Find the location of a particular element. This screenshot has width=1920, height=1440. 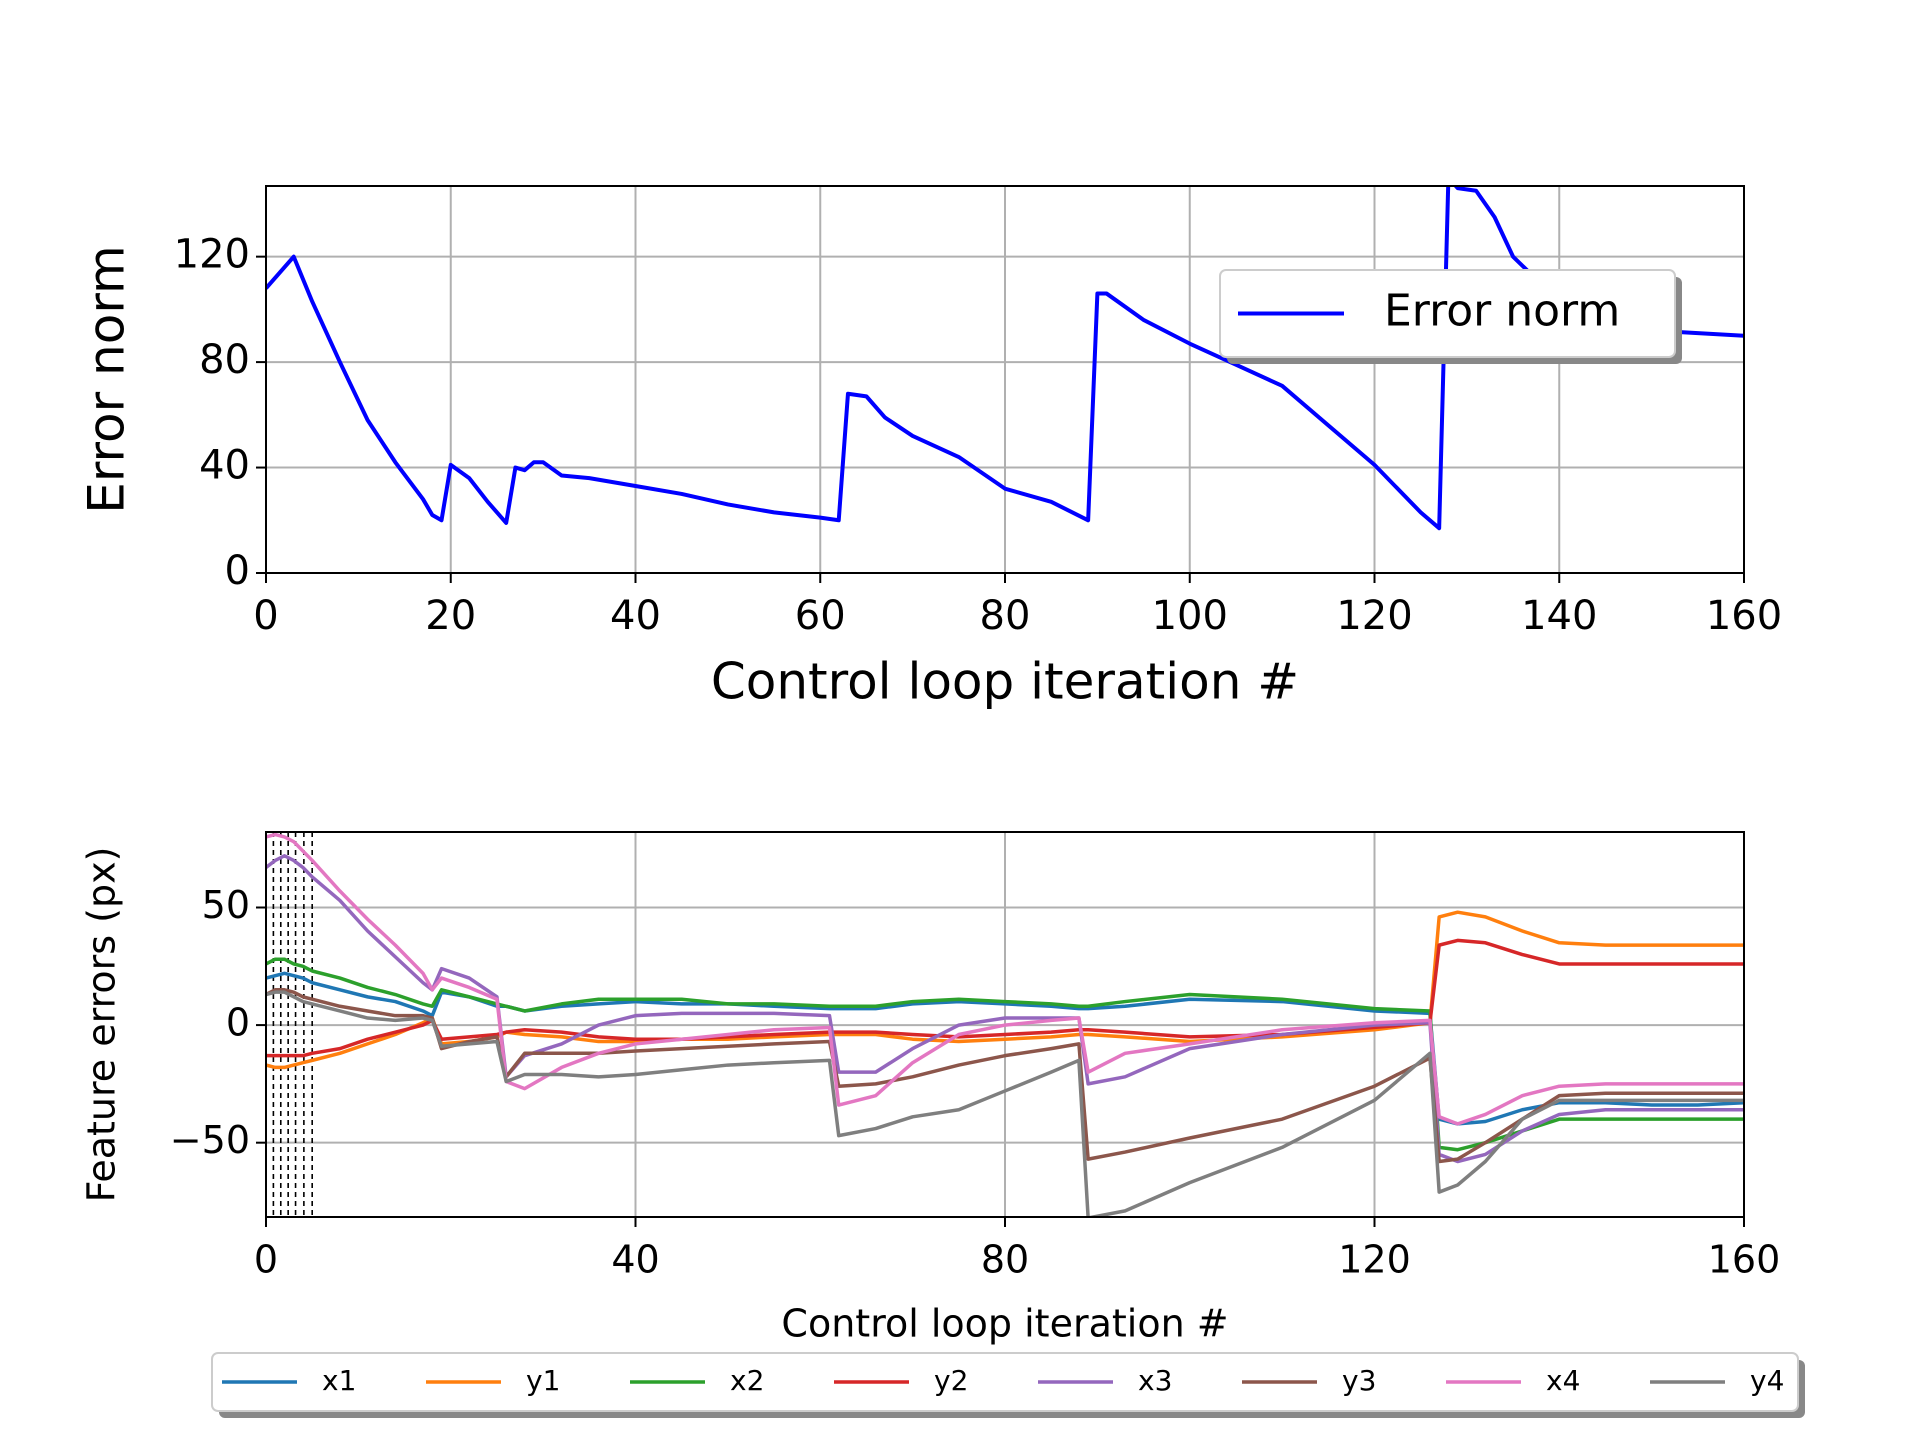

legend-label: y3 is located at coordinates (1359, 1380).